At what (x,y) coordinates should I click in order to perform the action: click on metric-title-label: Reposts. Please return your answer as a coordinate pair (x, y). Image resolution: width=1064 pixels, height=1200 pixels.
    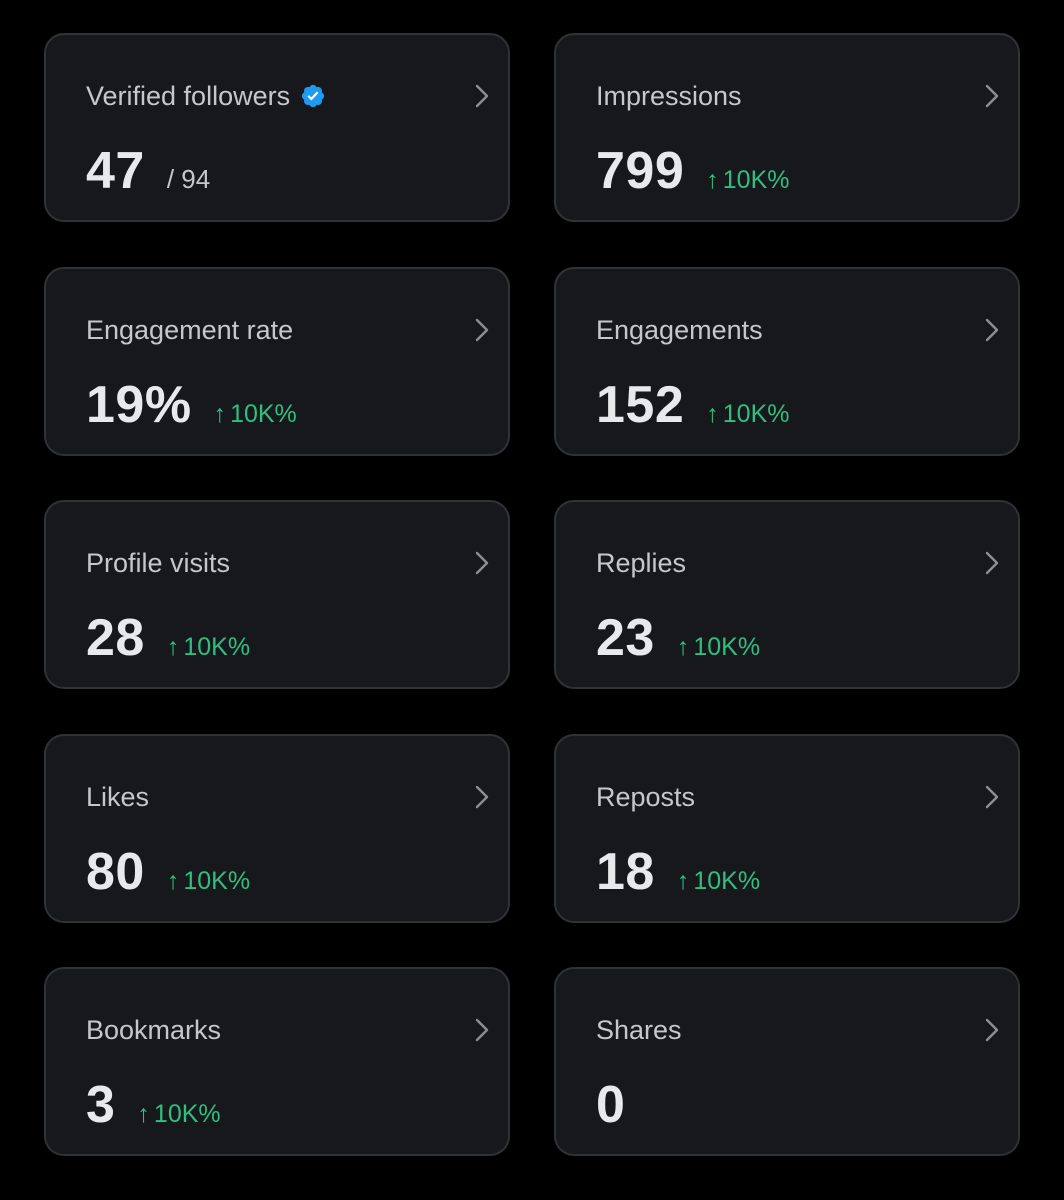
    Looking at the image, I should click on (646, 797).